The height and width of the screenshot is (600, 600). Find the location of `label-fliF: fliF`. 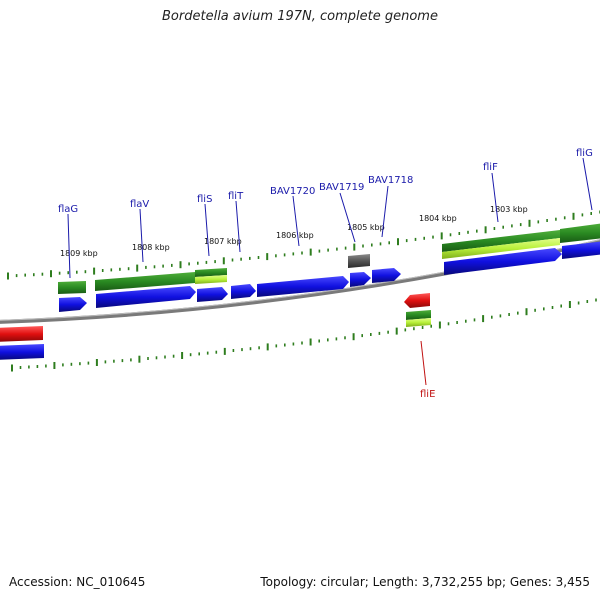

label-fliF: fliF is located at coordinates (490, 167).